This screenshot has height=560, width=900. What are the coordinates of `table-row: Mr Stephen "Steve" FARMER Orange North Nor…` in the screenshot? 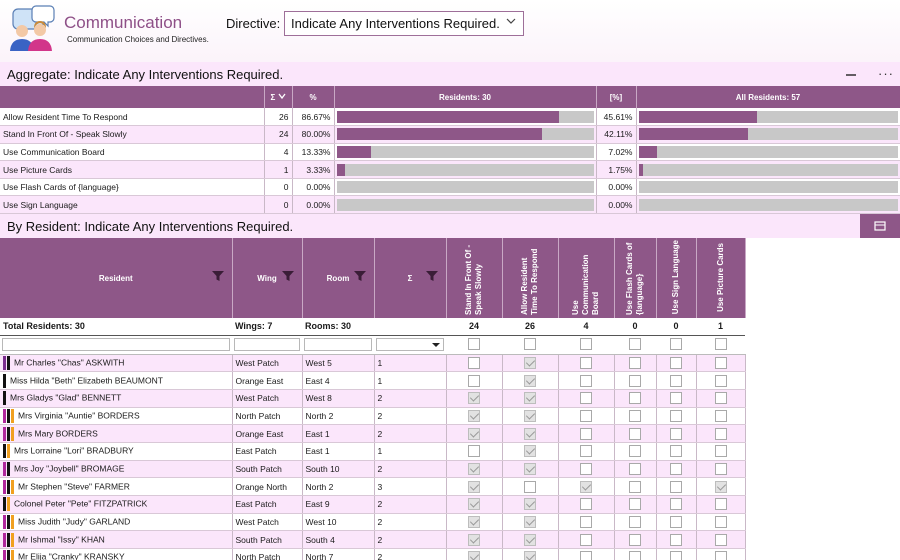 It's located at (373, 486).